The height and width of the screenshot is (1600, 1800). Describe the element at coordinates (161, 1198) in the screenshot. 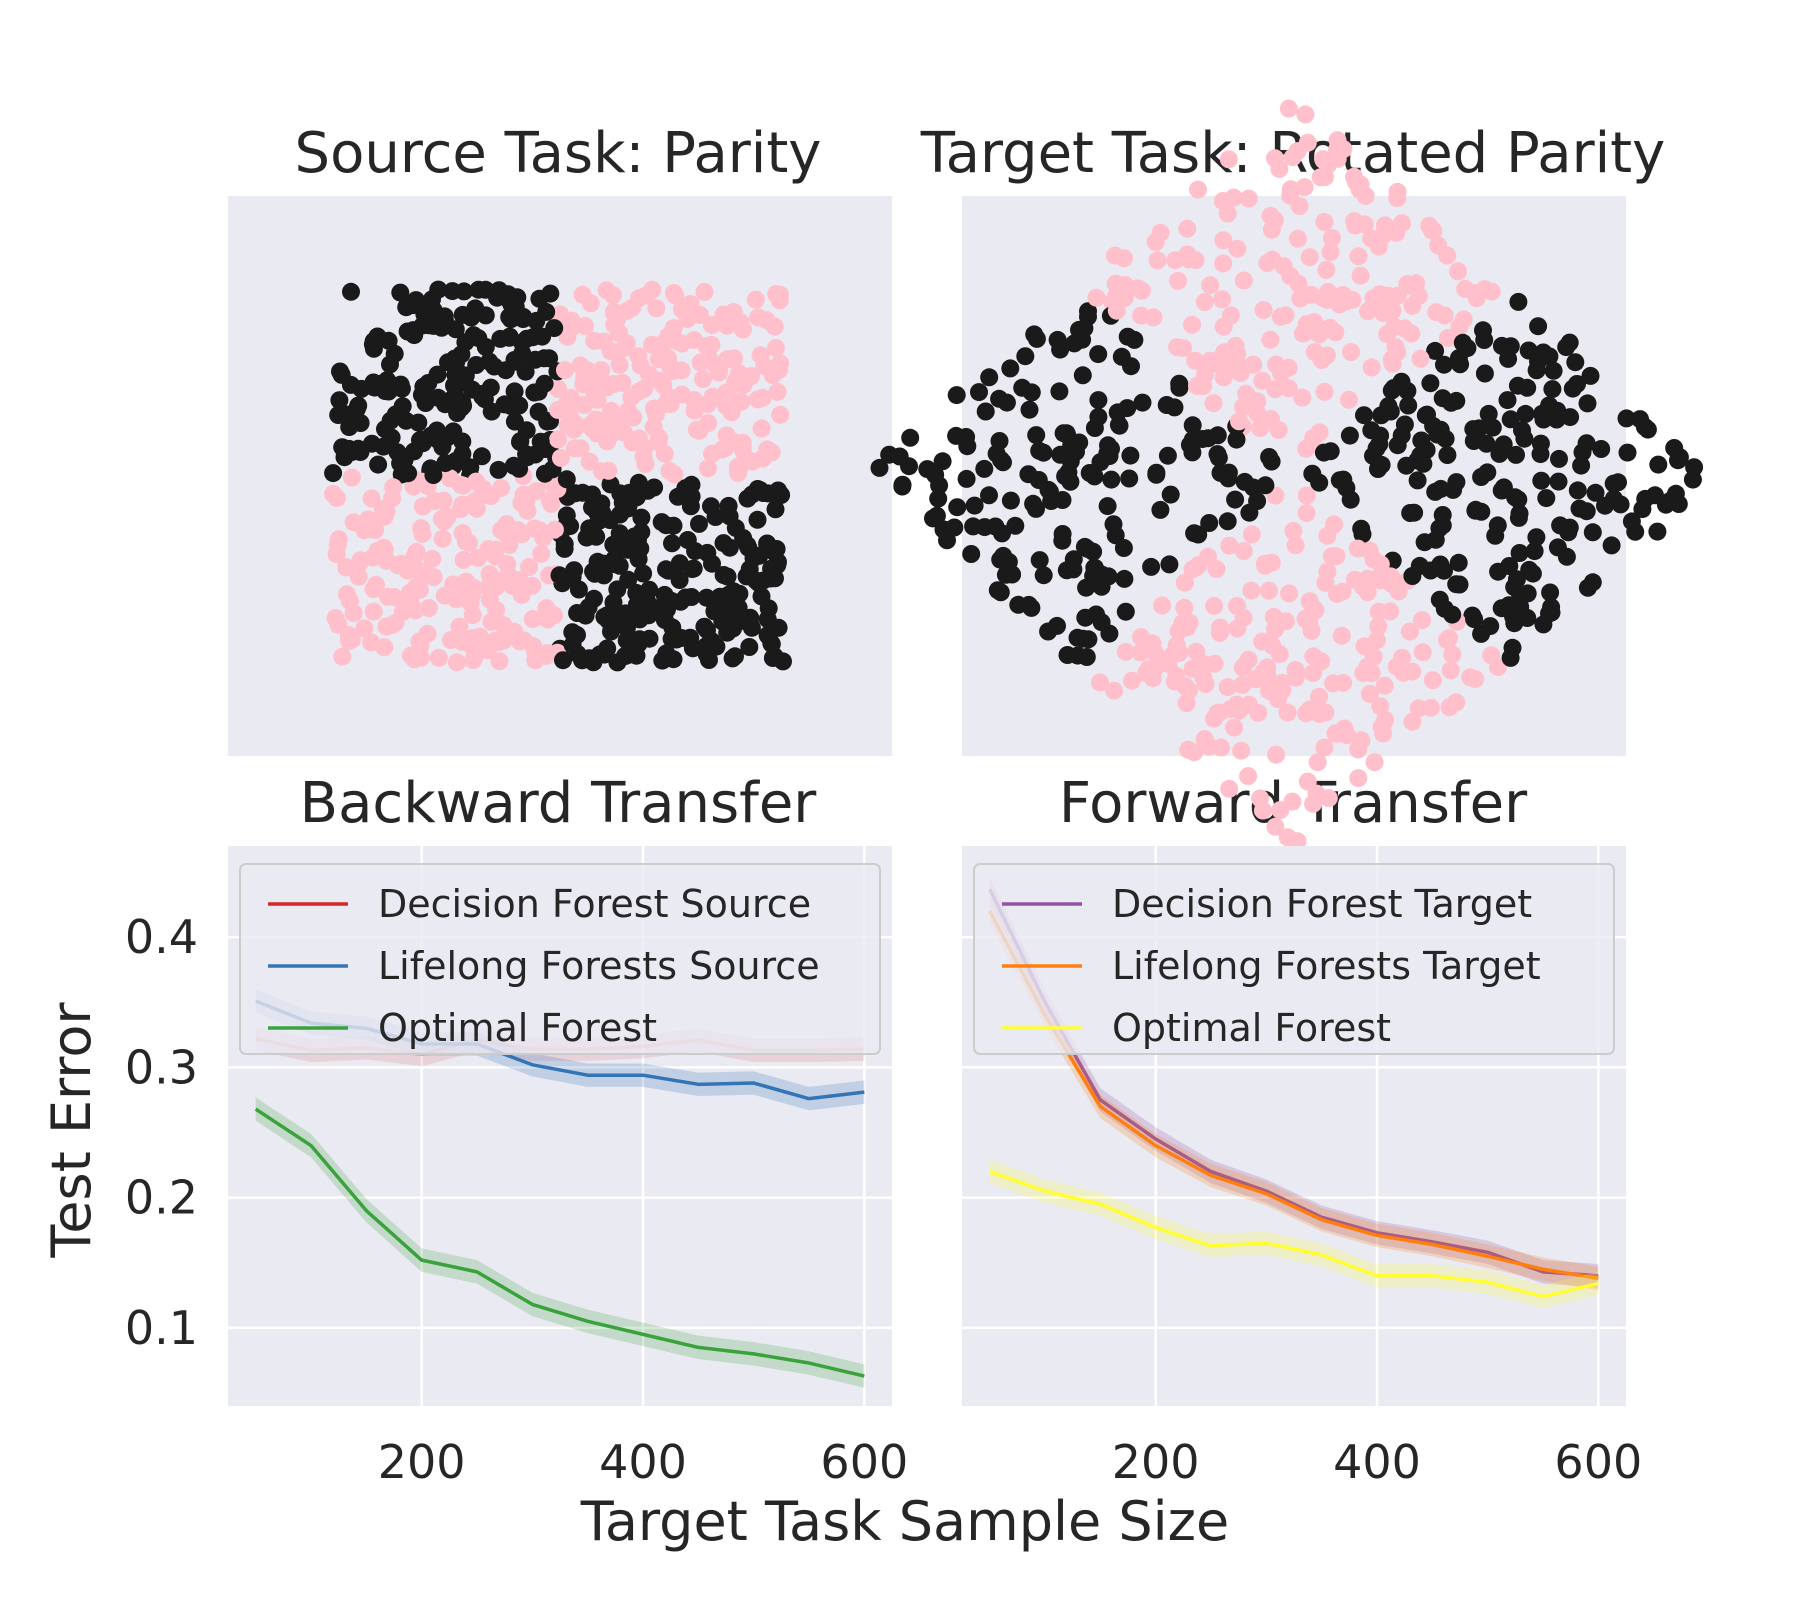

I see `backward-ytick-label: 0.2` at that location.